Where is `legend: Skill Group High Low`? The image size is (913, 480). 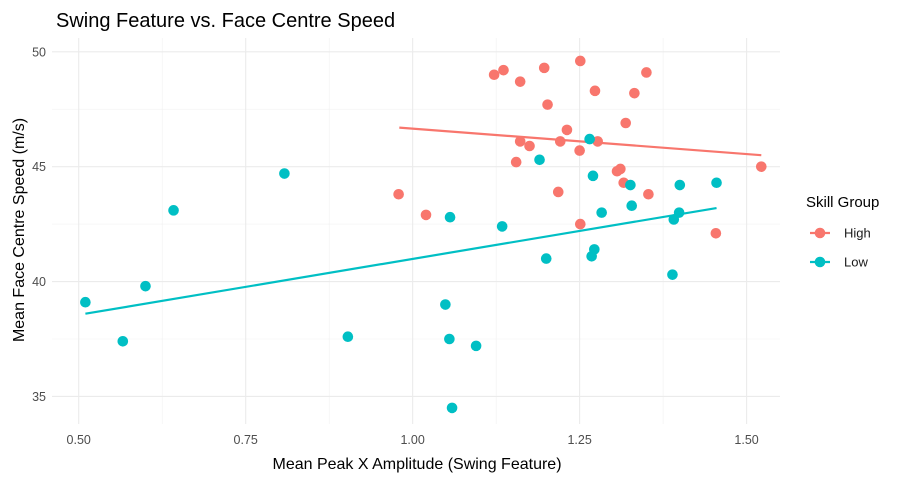 legend: Skill Group High Low is located at coordinates (842, 232).